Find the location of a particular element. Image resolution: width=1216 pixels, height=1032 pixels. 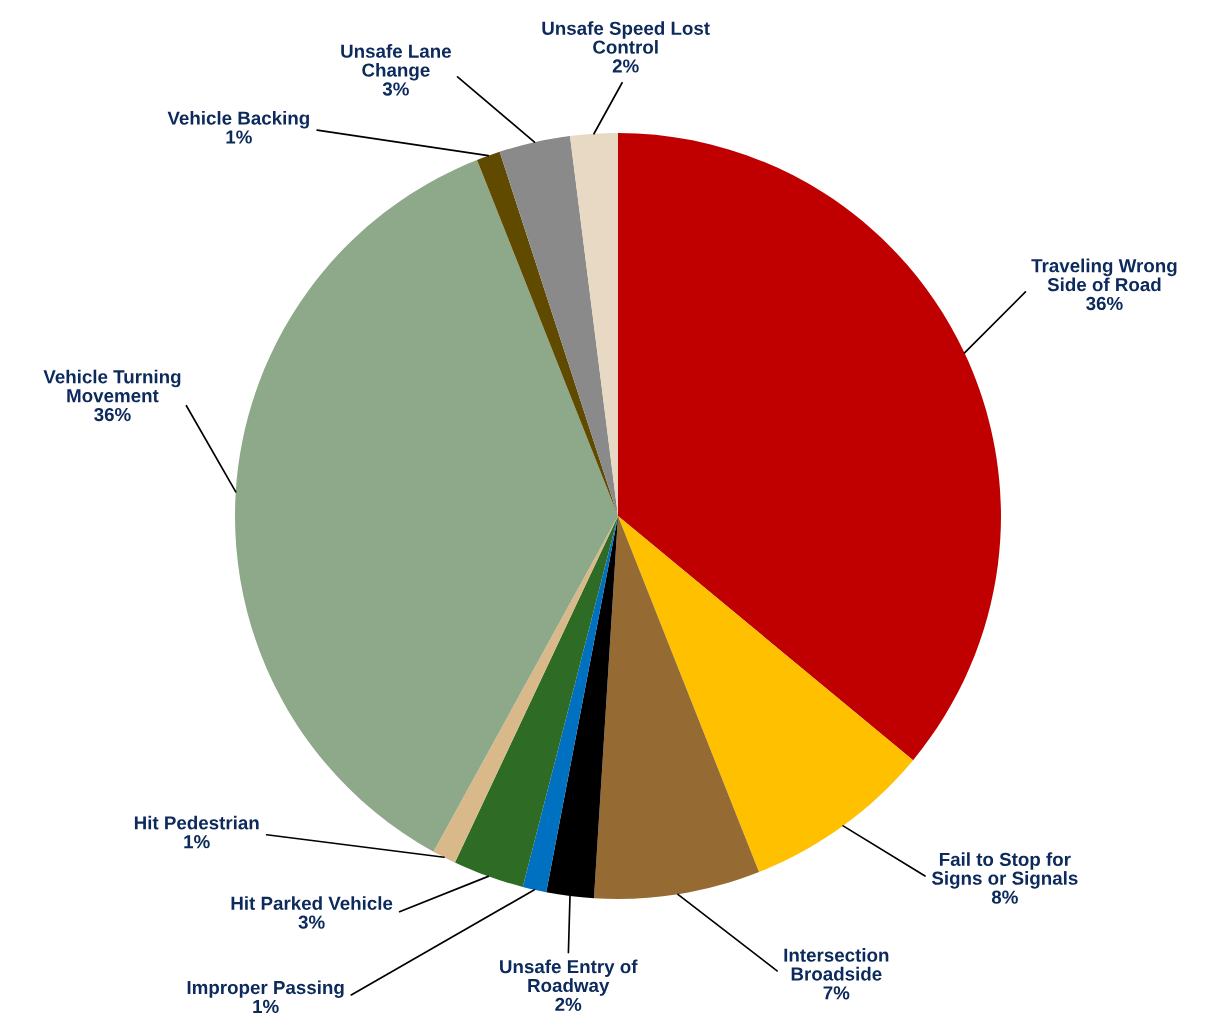

slice-label: Intersection Broadside is located at coordinates (836, 964).